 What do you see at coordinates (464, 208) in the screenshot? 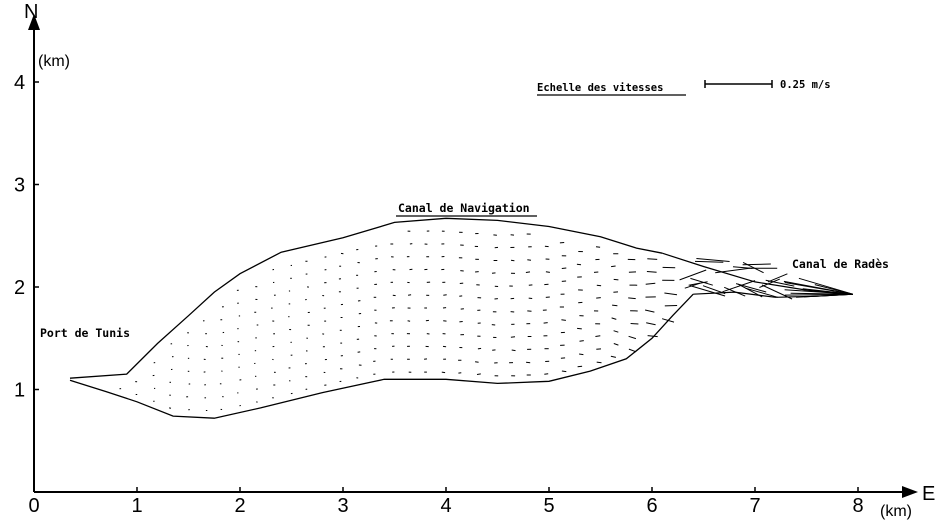
I see `canal-navigation-label: Canal de Navigation` at bounding box center [464, 208].